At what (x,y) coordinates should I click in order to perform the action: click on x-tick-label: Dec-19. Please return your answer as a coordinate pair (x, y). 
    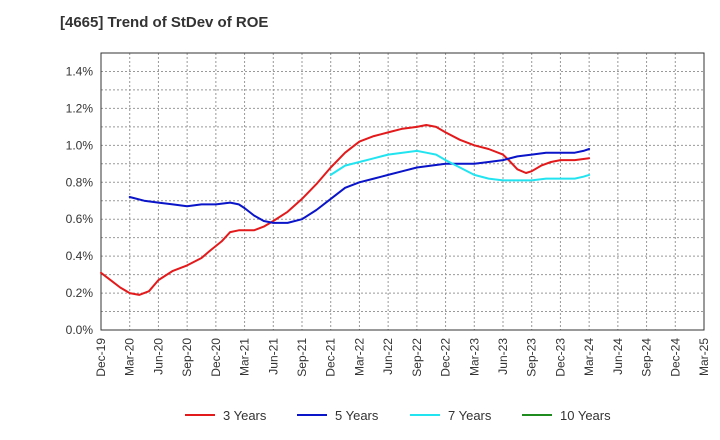
    Looking at the image, I should click on (101, 357).